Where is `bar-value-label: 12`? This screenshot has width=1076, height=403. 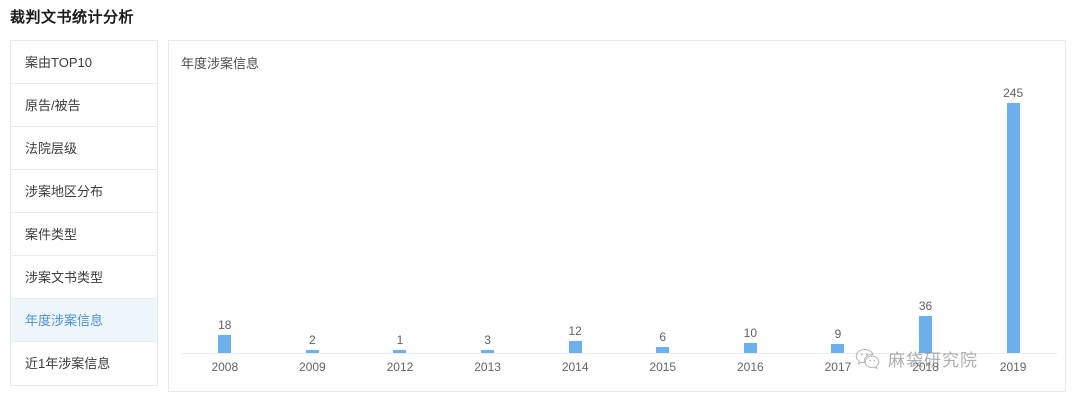
bar-value-label: 12 is located at coordinates (575, 331).